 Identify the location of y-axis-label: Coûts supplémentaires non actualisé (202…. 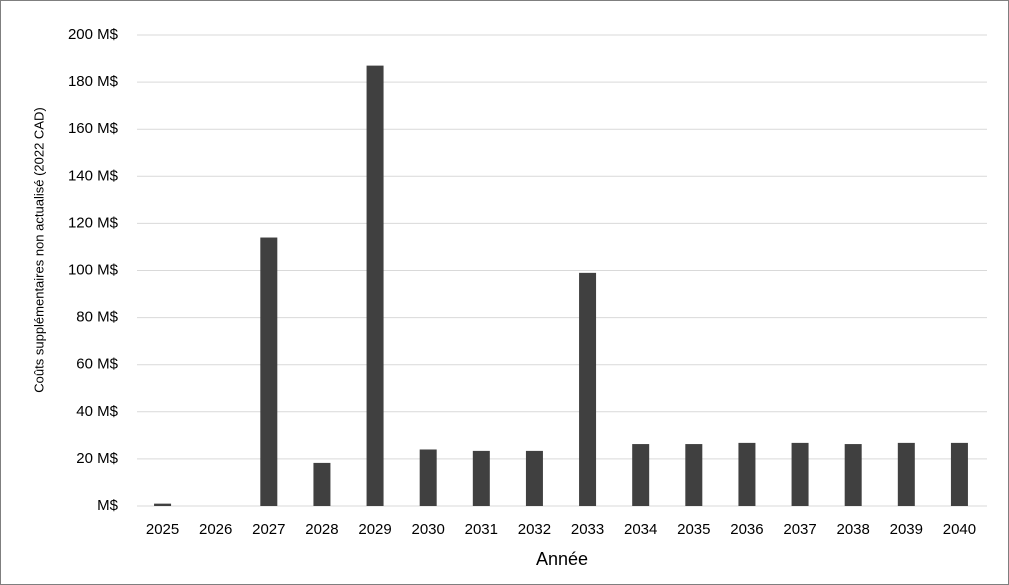
(38, 249).